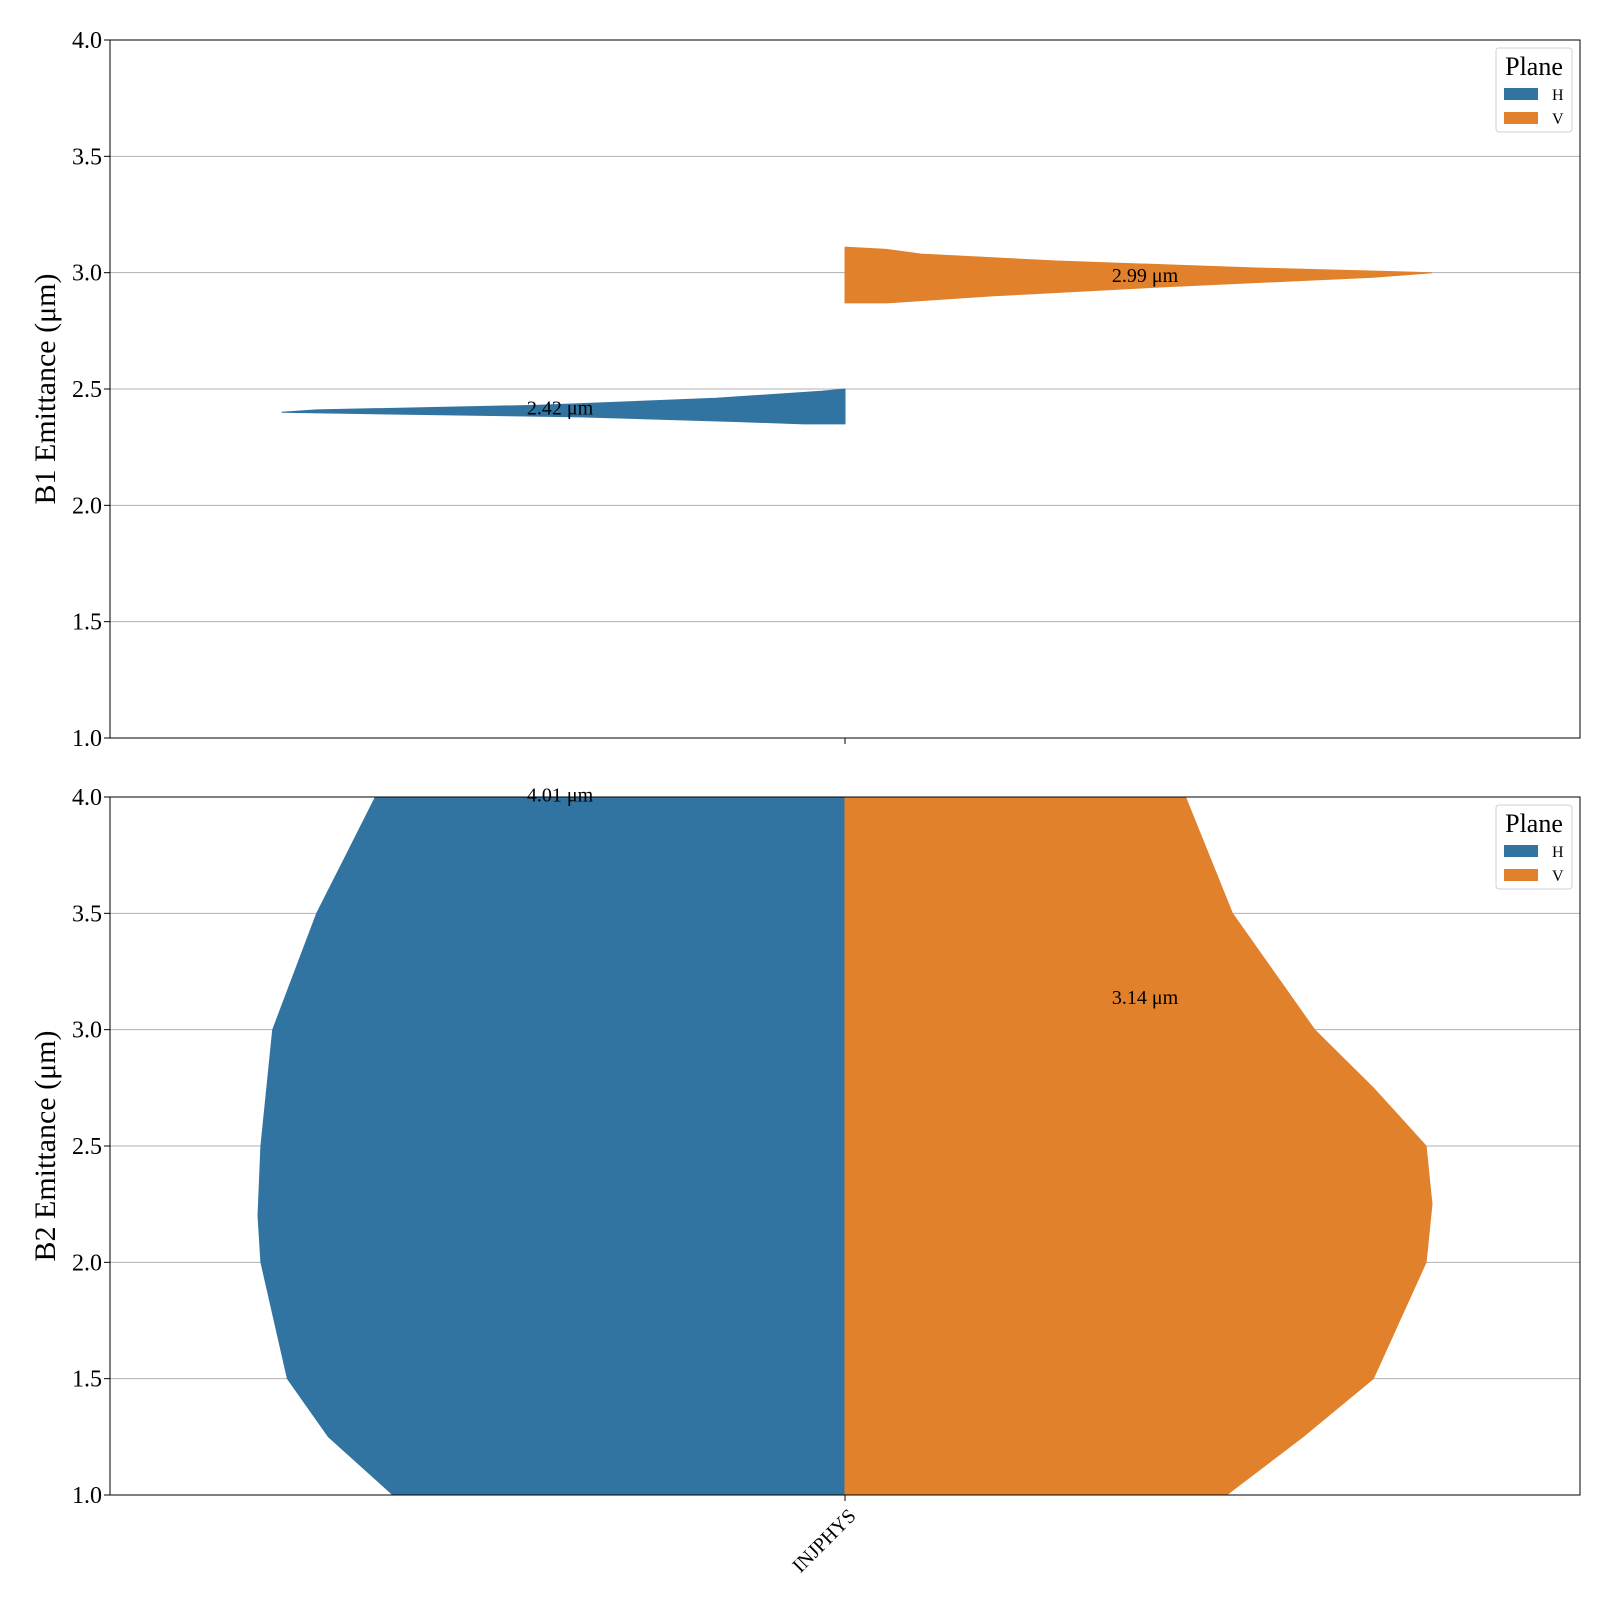  I want to click on b1-ytick-label: 1.5, so click(87, 623).